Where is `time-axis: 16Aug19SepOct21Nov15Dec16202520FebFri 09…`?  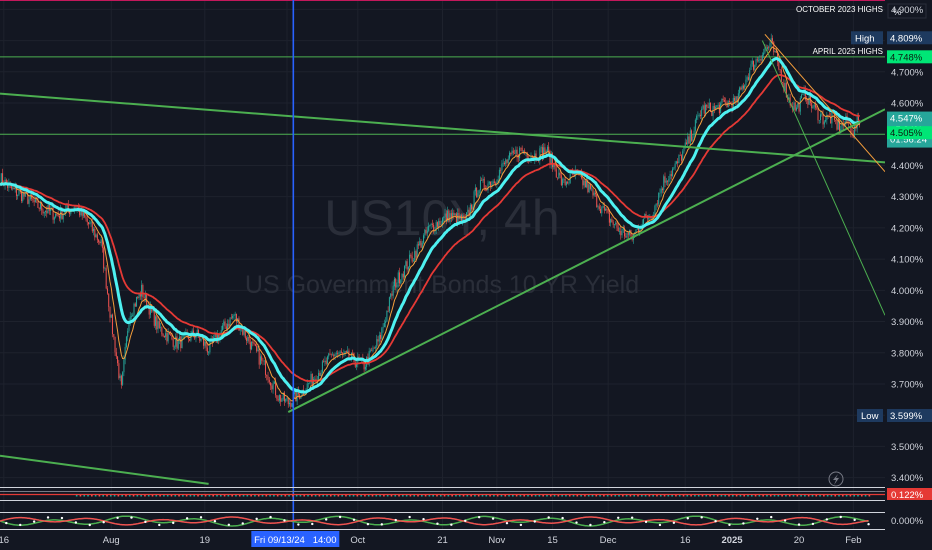 time-axis: 16Aug19SepOct21Nov15Dec16202520FebFri 09… is located at coordinates (466, 540).